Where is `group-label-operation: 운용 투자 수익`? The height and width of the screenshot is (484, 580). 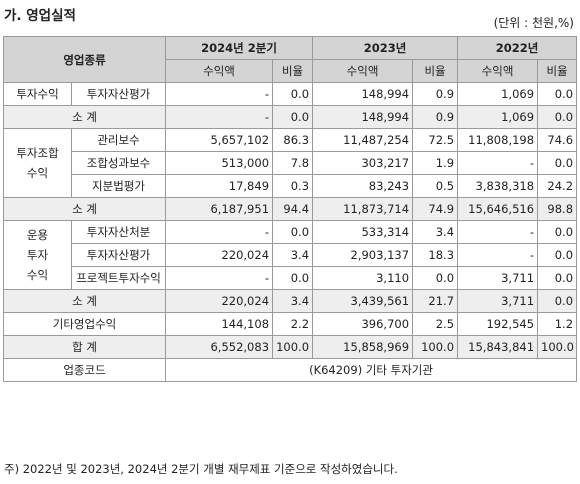 group-label-operation: 운용 투자 수익 is located at coordinates (37, 255).